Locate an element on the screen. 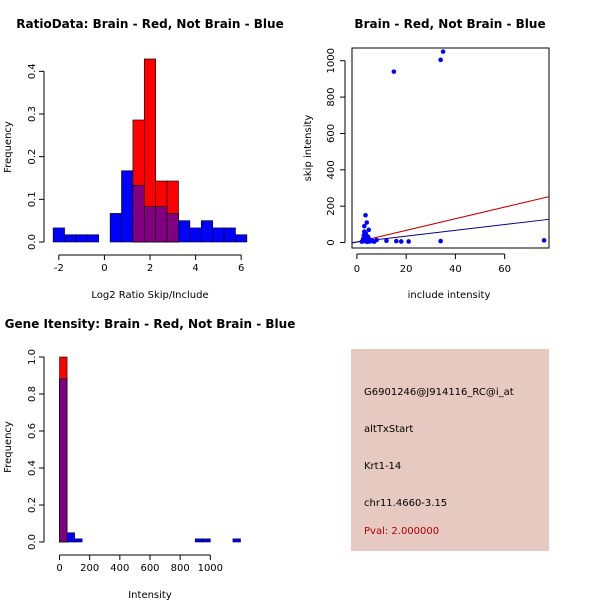  ratio-histogram-ylabel: Frequency is located at coordinates (8, 147).